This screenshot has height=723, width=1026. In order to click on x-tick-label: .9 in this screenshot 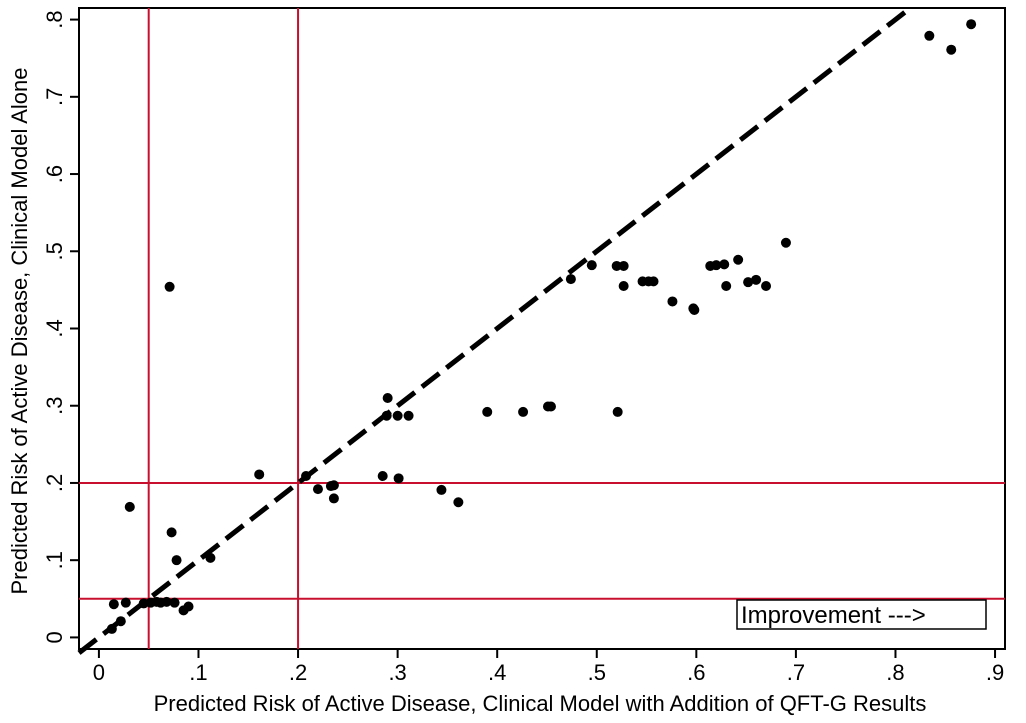, I will do `click(995, 672)`.